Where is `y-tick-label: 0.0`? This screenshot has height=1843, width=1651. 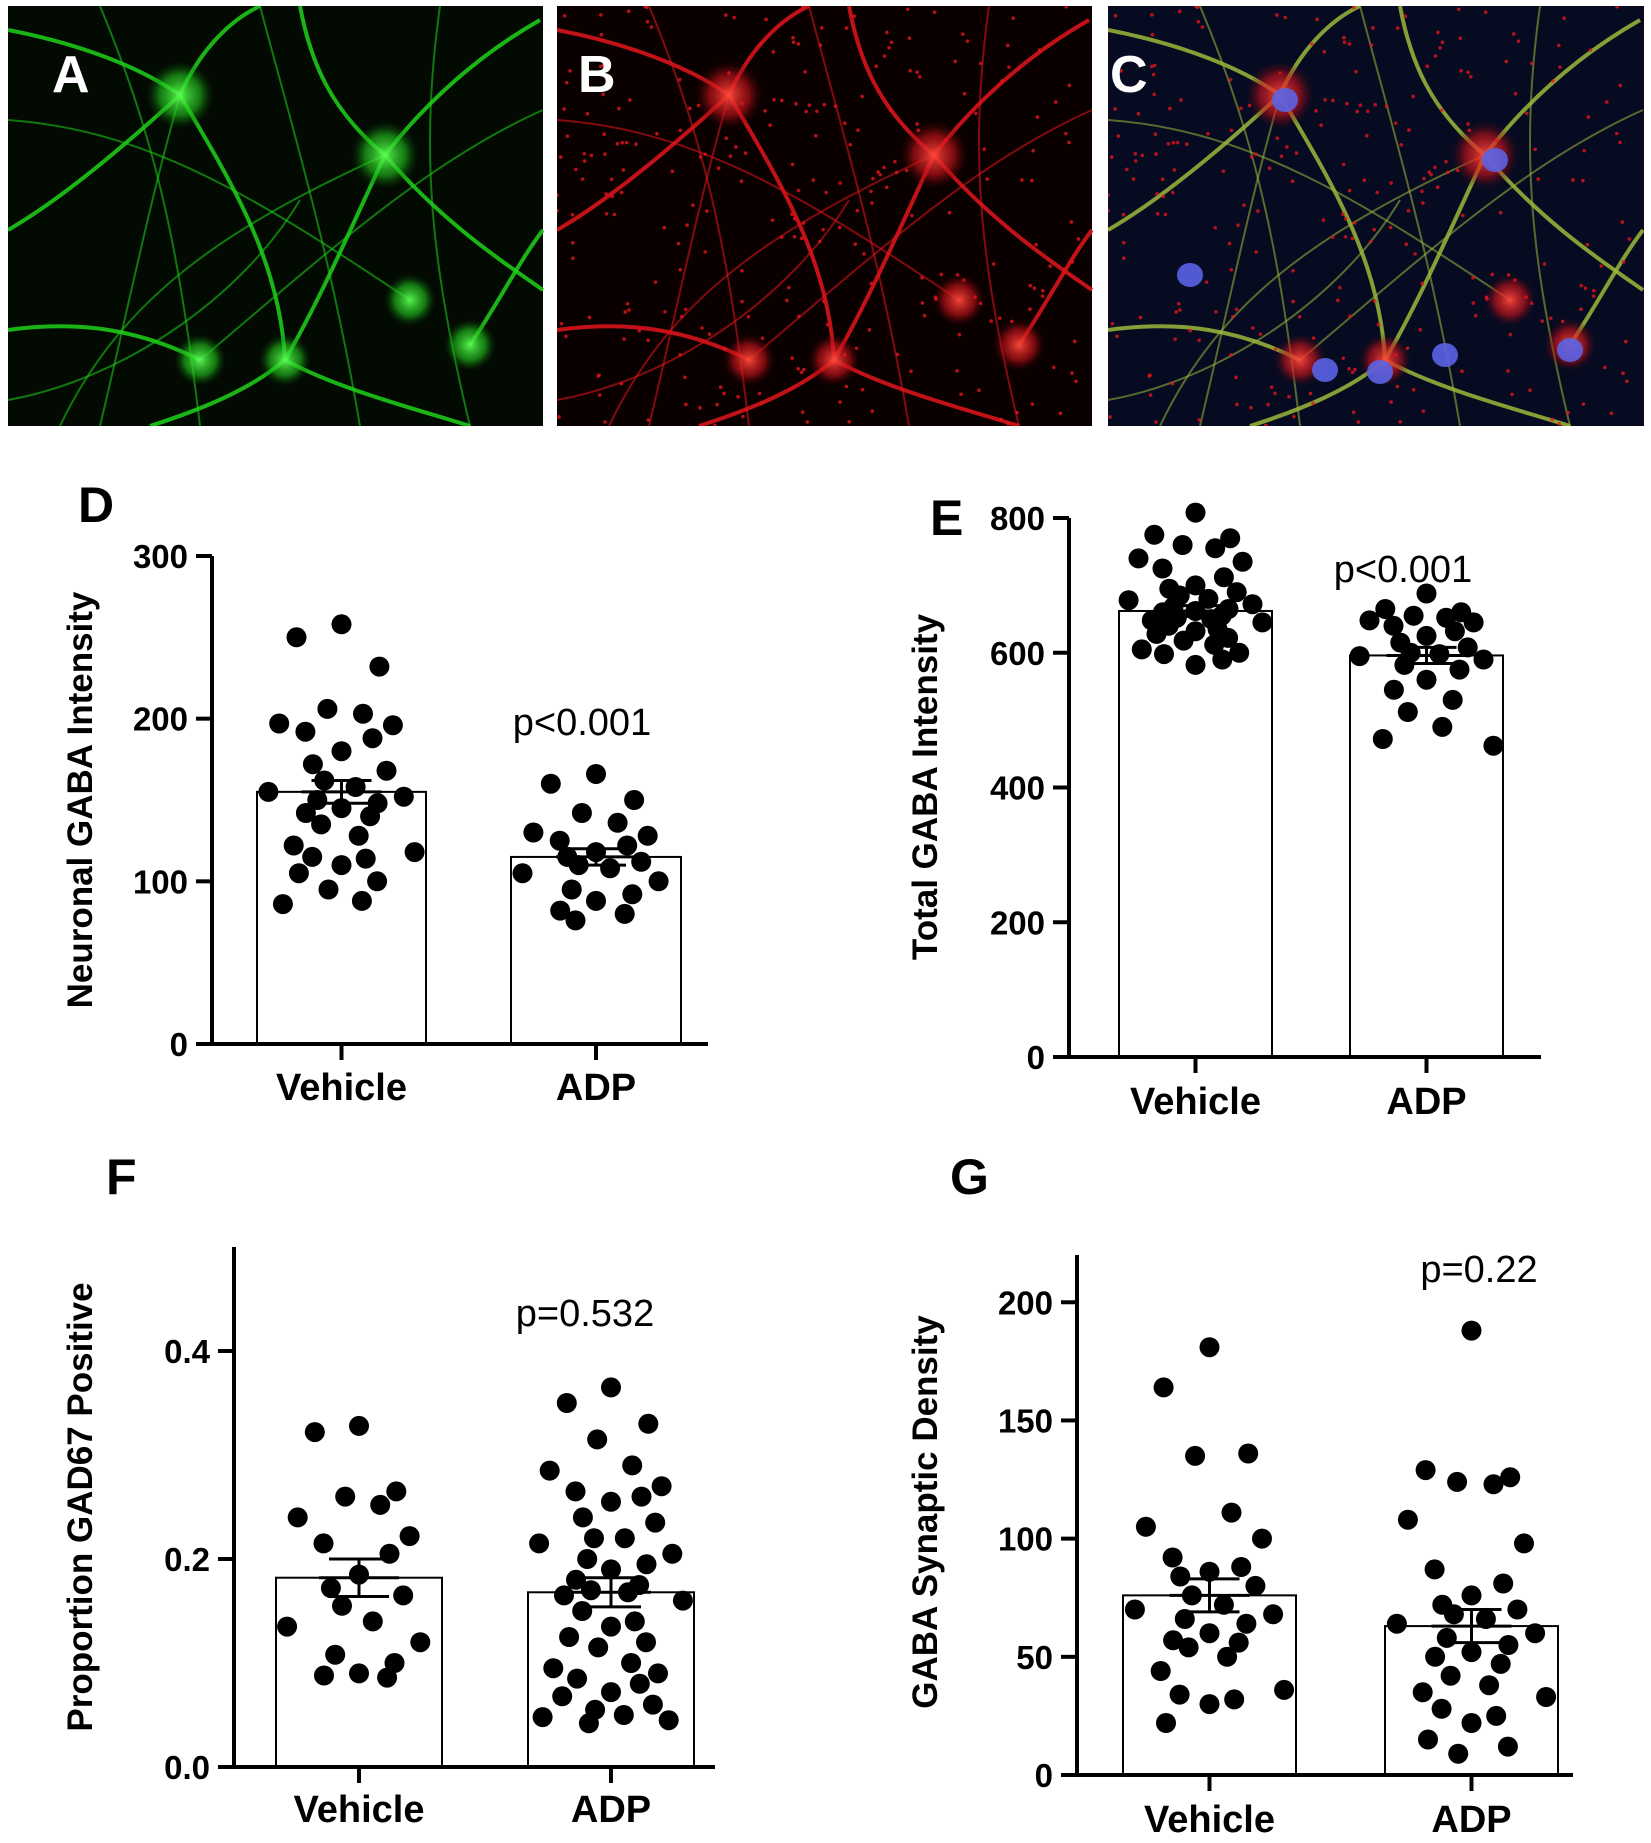 y-tick-label: 0.0 is located at coordinates (187, 1767).